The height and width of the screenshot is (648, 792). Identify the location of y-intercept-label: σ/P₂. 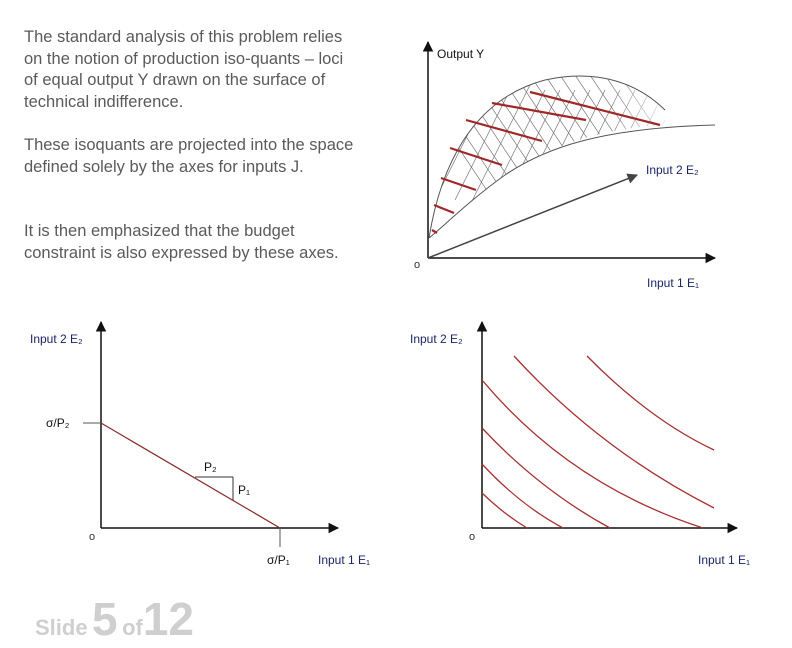
(58, 423).